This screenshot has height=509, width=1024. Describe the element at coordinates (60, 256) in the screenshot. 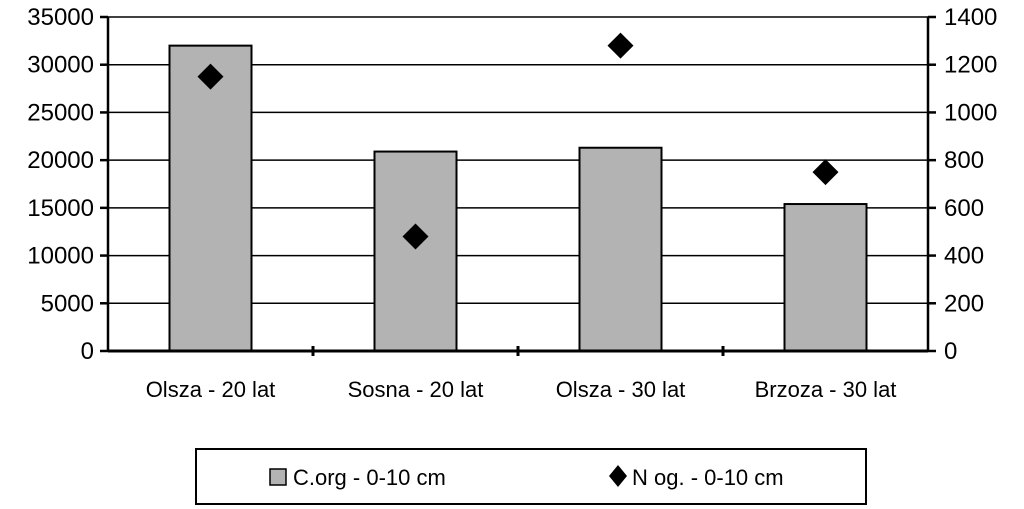

I see `left-tick-label: 10000` at that location.